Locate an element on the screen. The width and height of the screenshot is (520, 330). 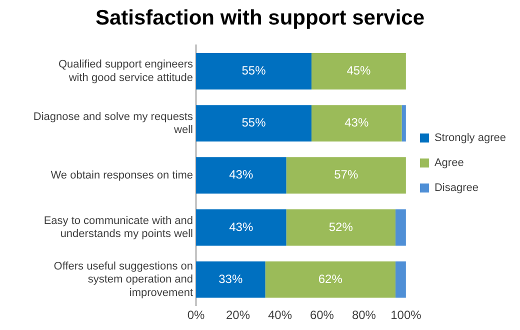
legend-label: Disagree is located at coordinates (456, 188).